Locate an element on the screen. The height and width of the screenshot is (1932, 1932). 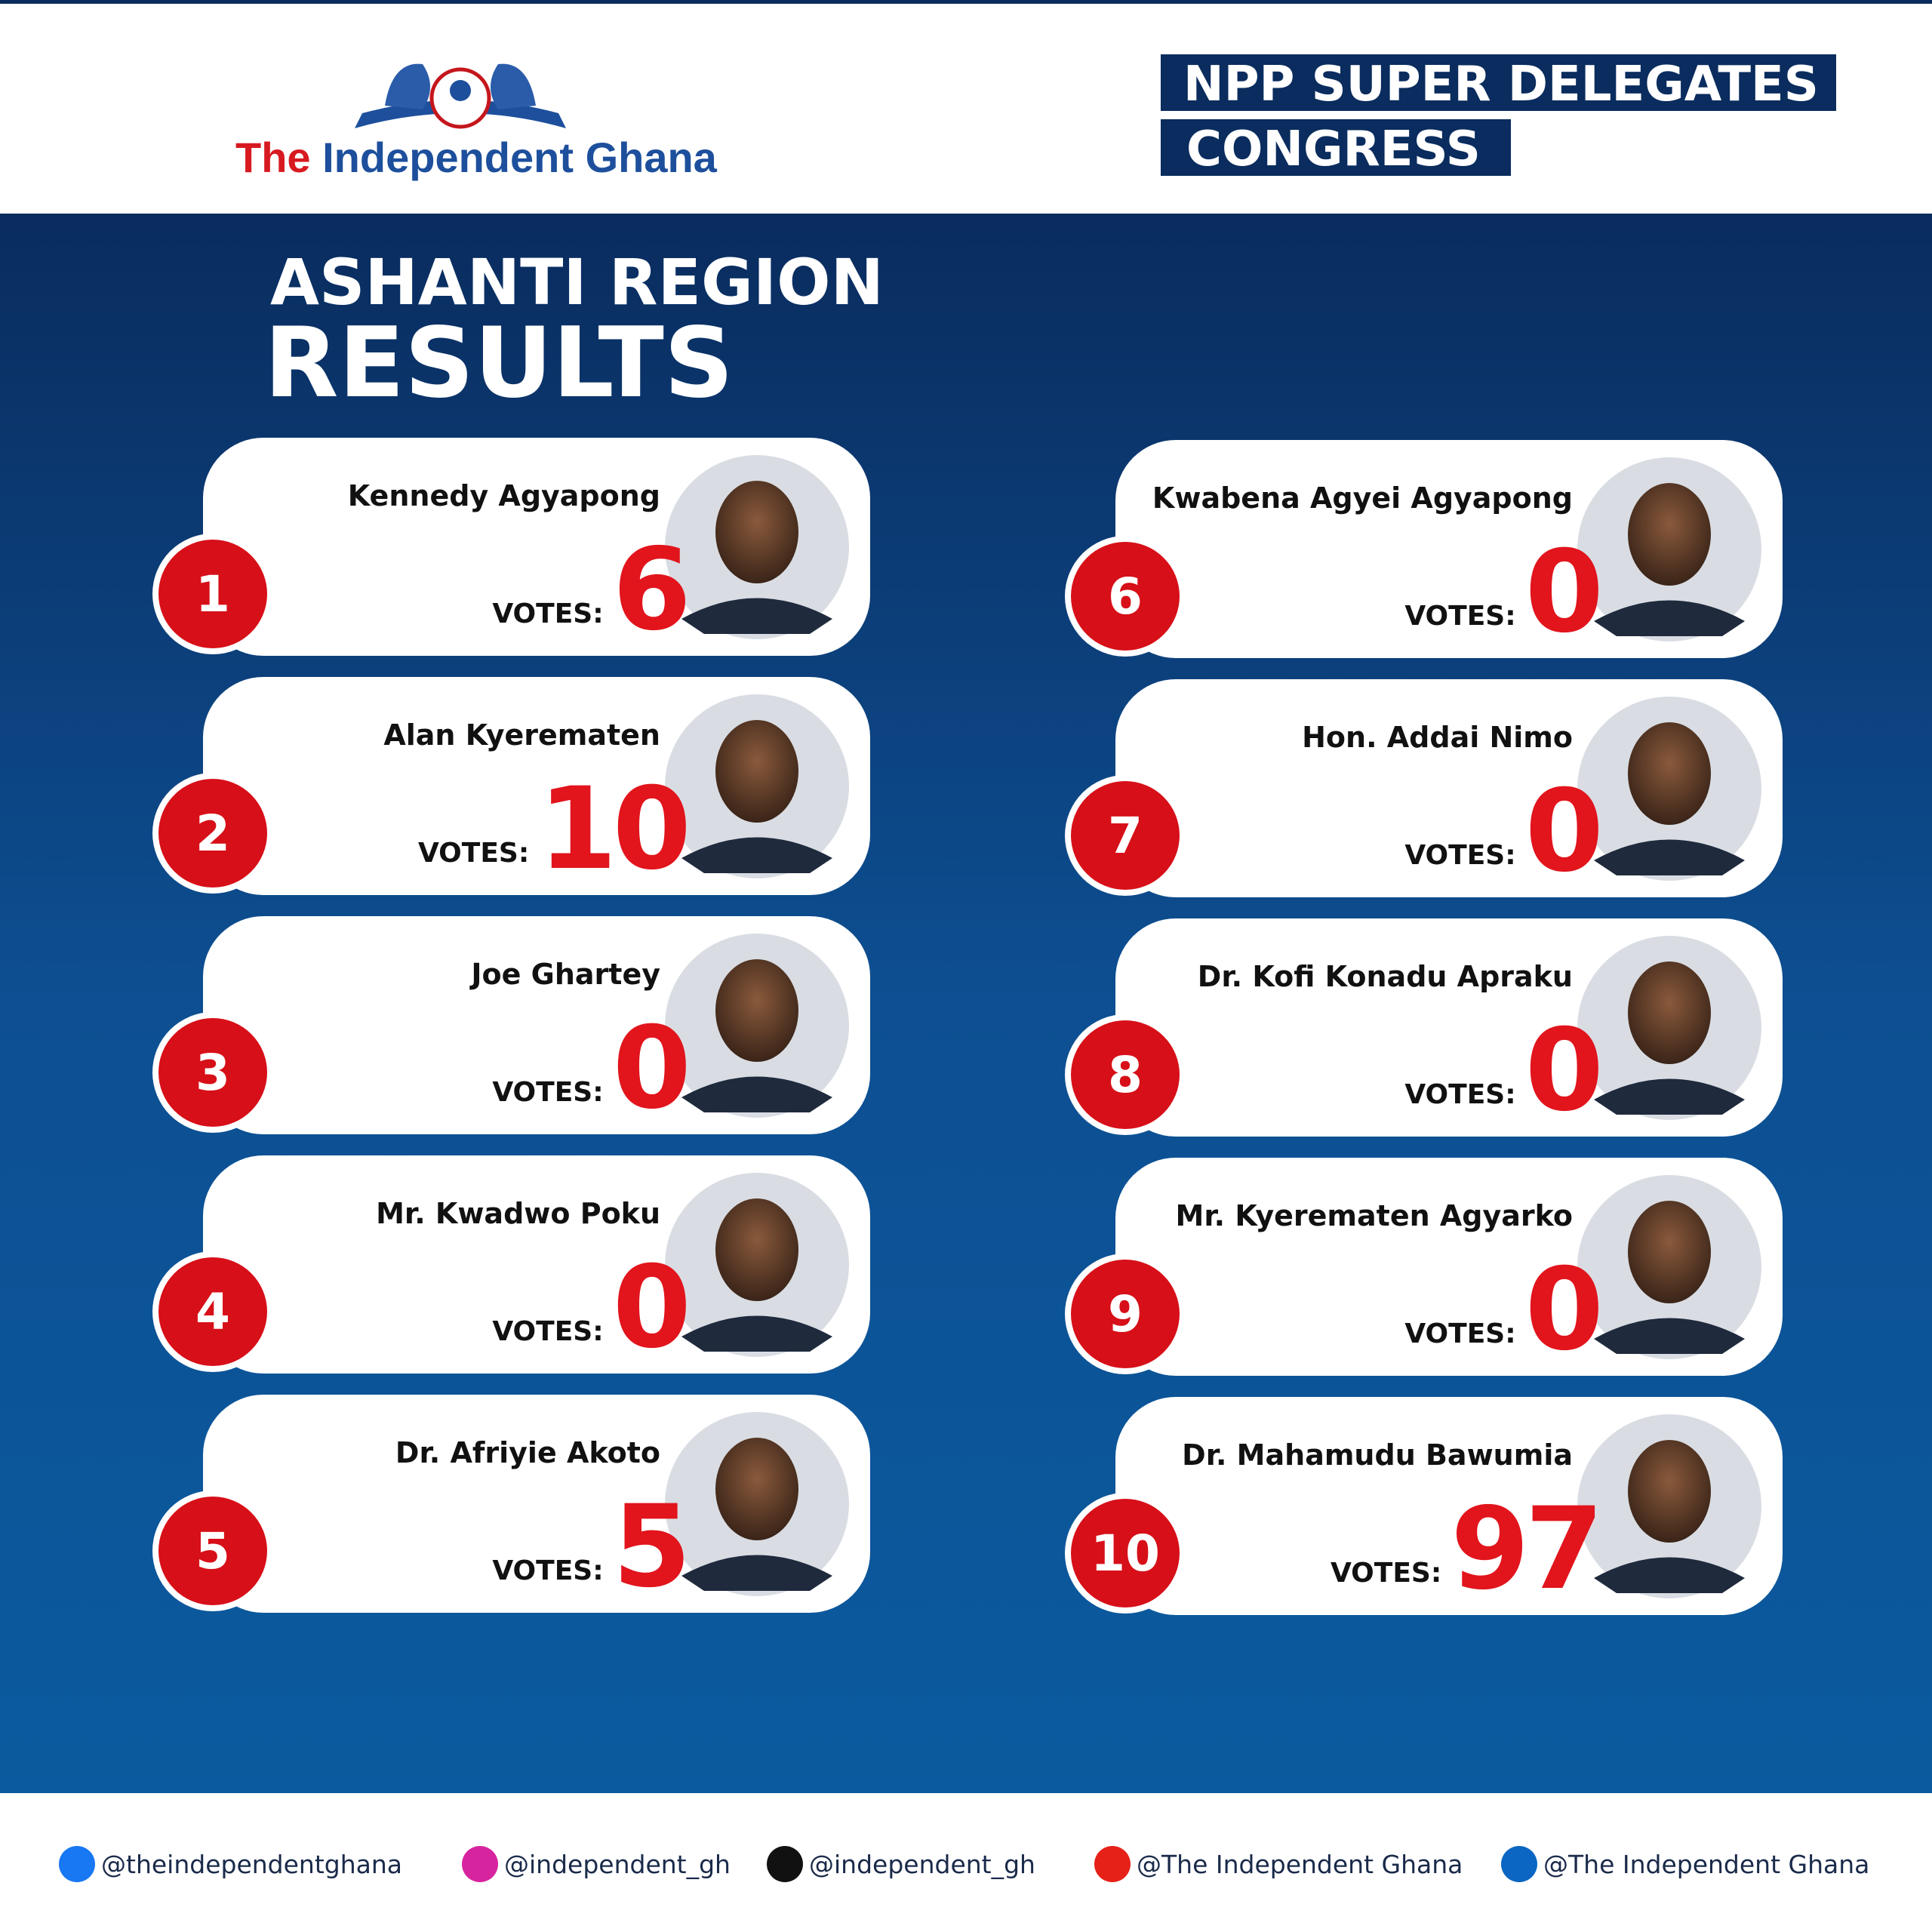
candidate-card: 8 Dr. Kofi Konadu Apraku 0 VOTES: is located at coordinates (1424, 1027).